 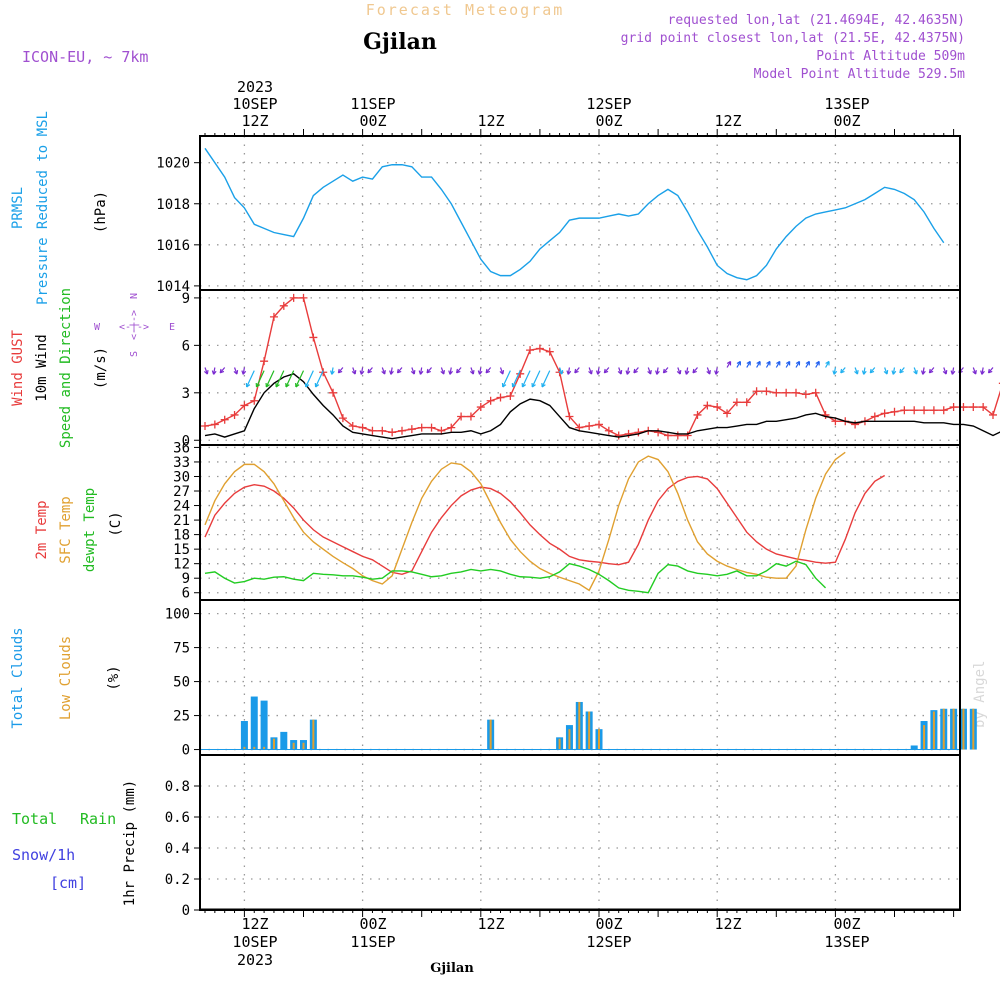 What do you see at coordinates (177, 787) in the screenshot?
I see `y-tick-label: 0.8` at bounding box center [177, 787].